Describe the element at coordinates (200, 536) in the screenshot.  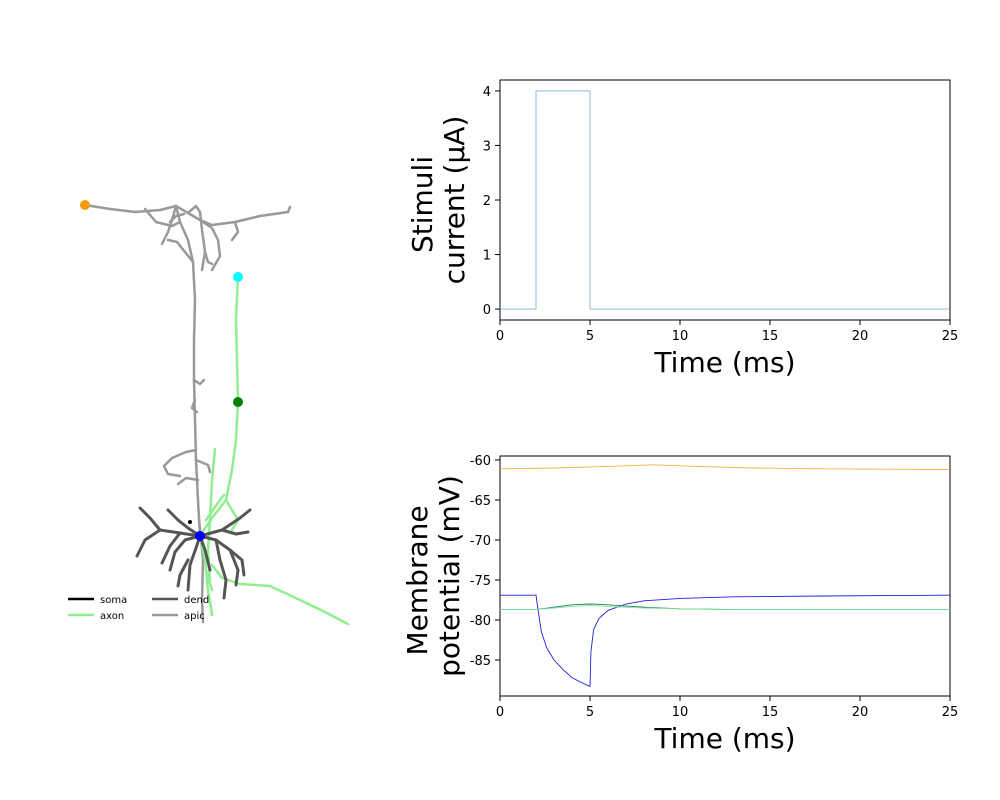
I see `recording-marker-soma` at that location.